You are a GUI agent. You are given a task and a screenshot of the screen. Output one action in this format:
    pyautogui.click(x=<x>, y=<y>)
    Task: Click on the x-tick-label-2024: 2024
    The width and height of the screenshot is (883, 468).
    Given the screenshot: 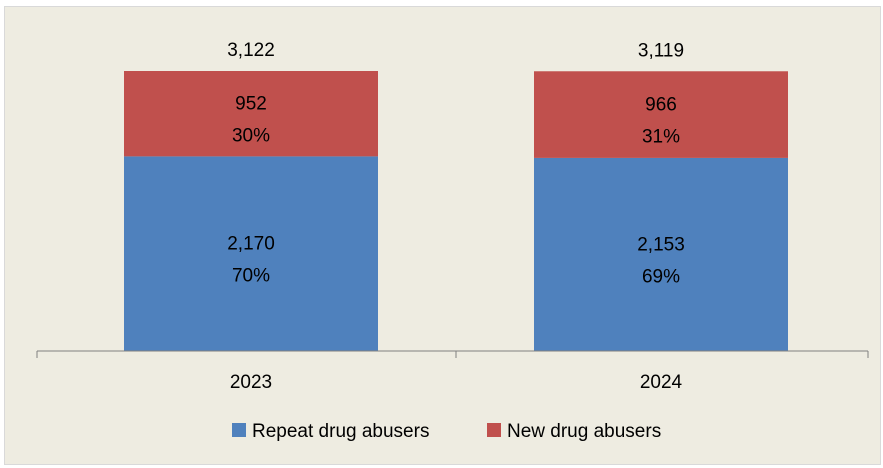 What is the action you would take?
    pyautogui.click(x=661, y=382)
    